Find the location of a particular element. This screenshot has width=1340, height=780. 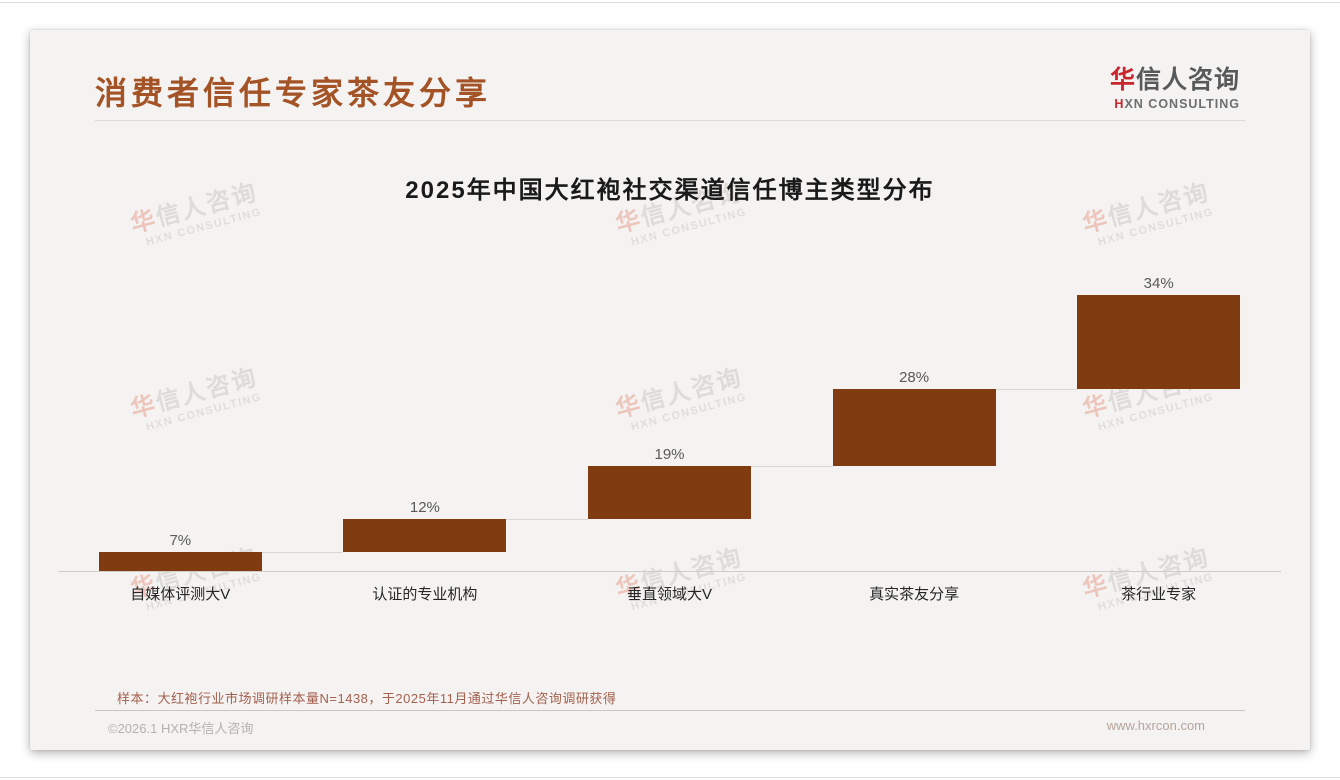

category-label: 认证的专业机构 is located at coordinates (425, 594).